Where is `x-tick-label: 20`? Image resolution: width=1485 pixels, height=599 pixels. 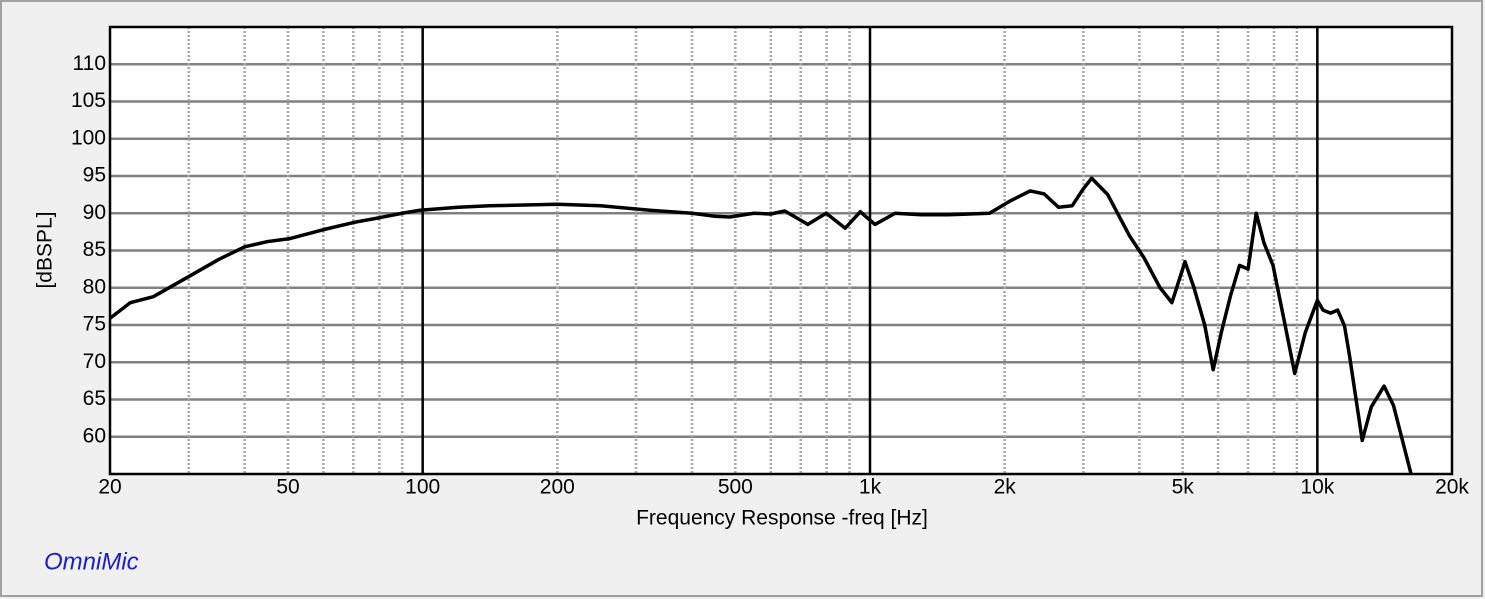
x-tick-label: 20 is located at coordinates (109, 487).